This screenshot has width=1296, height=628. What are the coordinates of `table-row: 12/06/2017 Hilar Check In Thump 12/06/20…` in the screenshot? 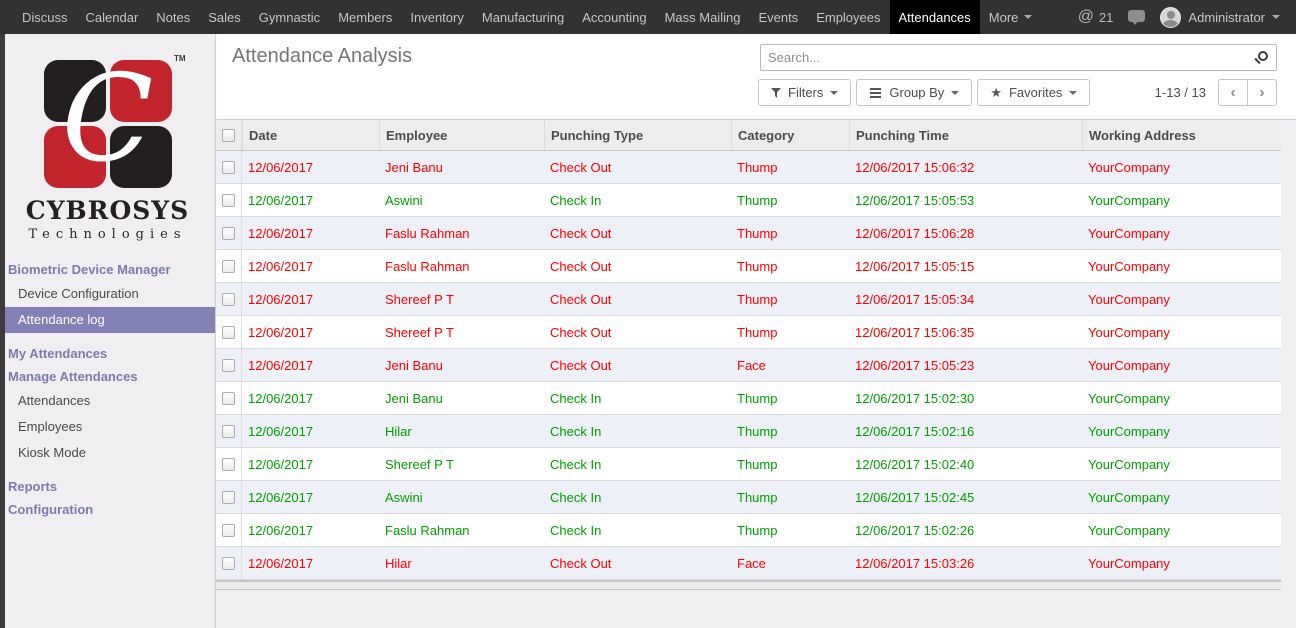 It's located at (748, 431).